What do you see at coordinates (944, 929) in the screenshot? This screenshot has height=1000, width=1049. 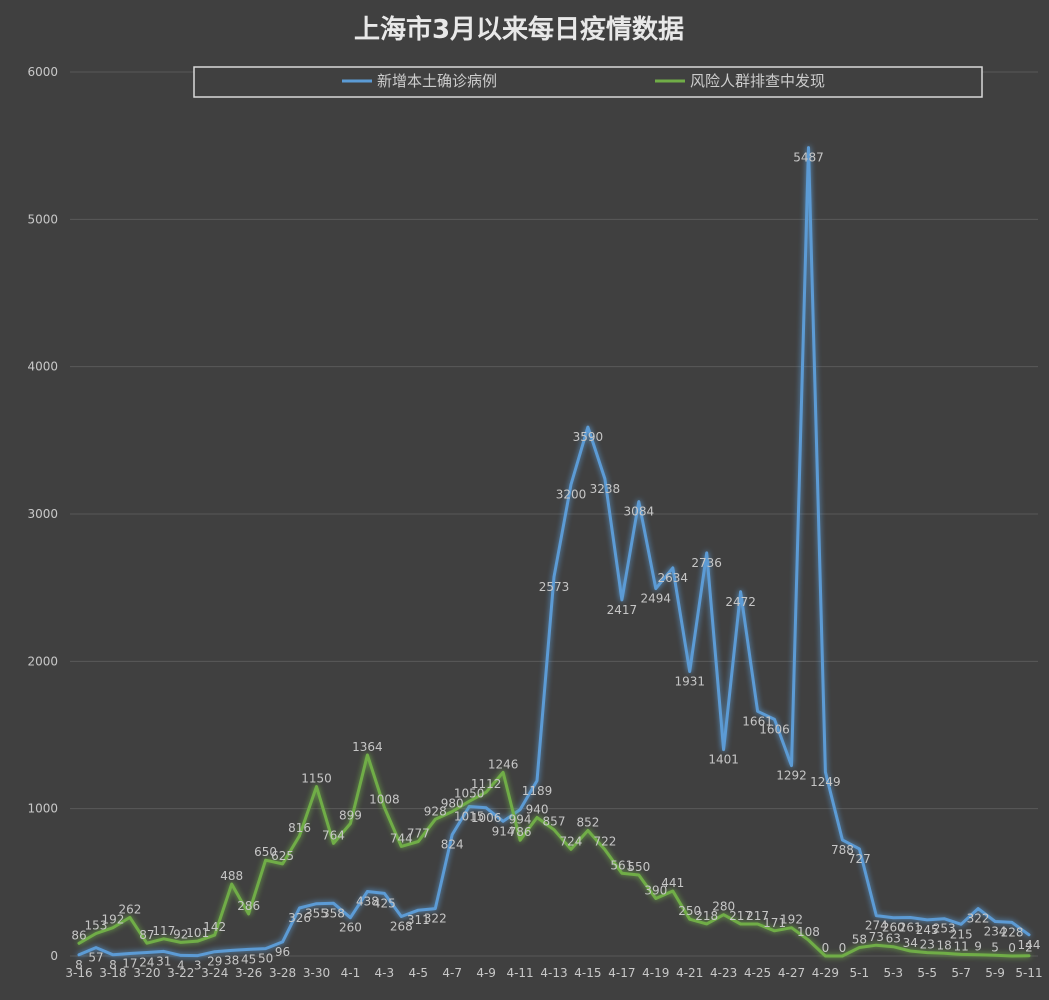 I see `data-label: 253` at bounding box center [944, 929].